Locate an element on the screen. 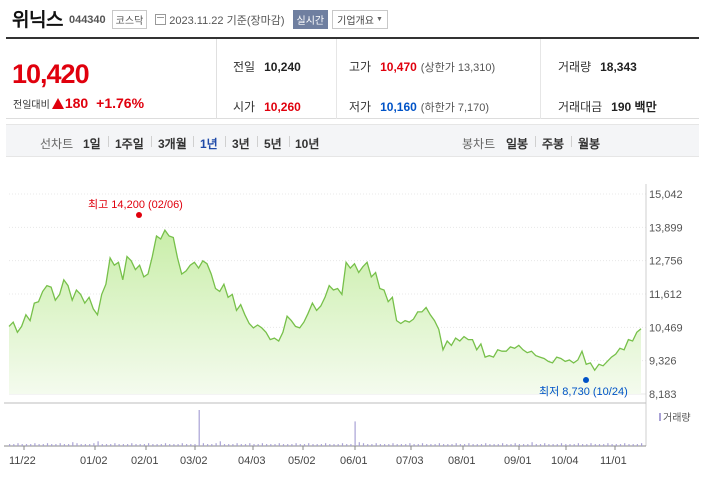 Image resolution: width=705 pixels, height=487 pixels. x-tick-label: 01/02 is located at coordinates (94, 461).